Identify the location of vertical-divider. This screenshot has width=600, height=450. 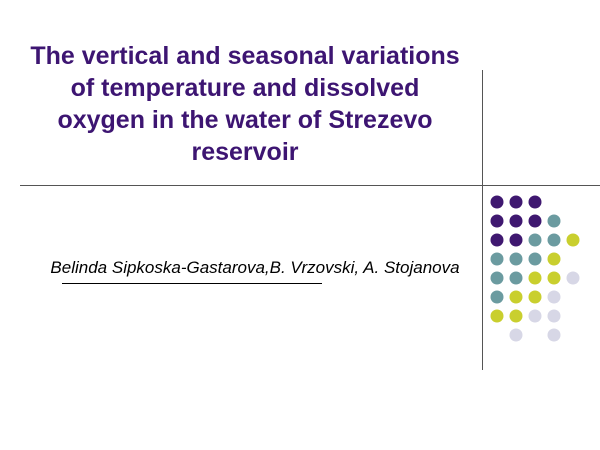
(482, 220).